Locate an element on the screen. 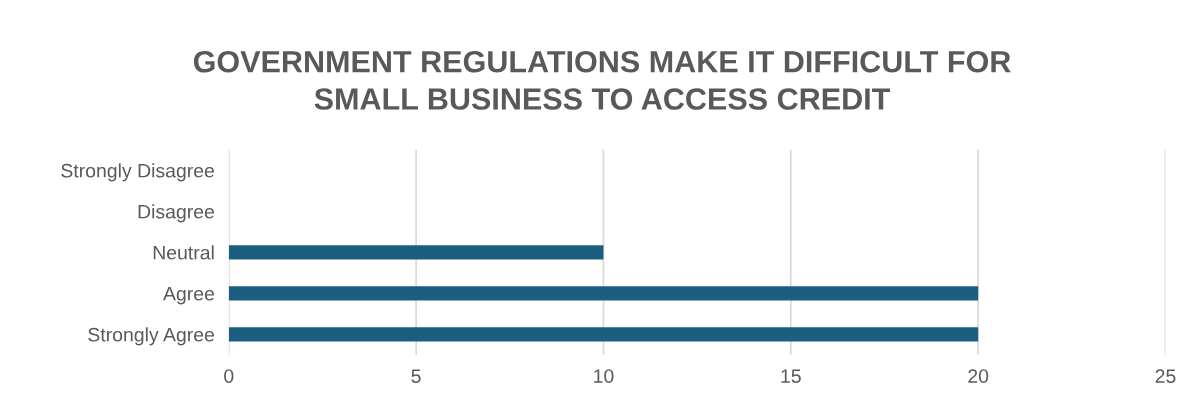 The image size is (1204, 415). y-tick-label: Strongly Disagree is located at coordinates (138, 172).